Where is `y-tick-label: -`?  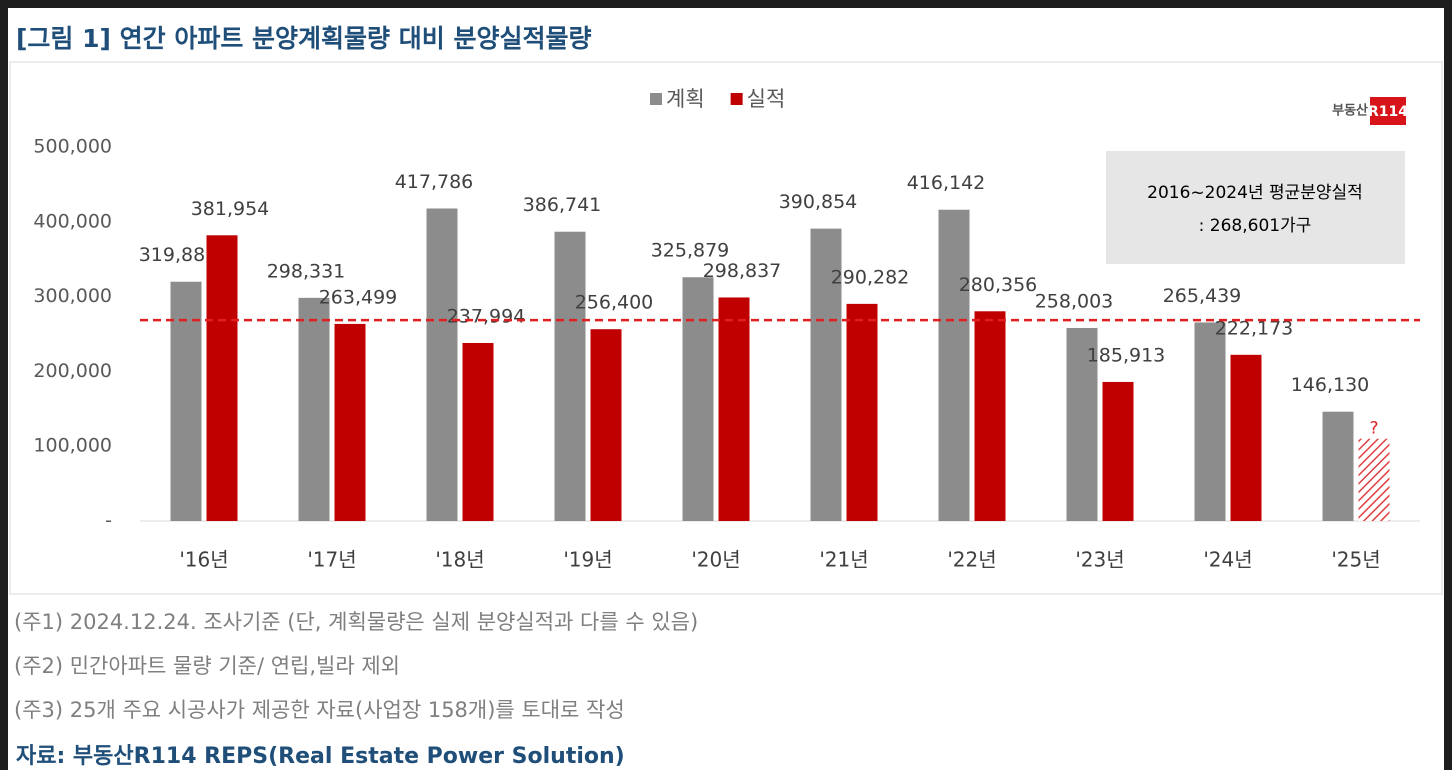 y-tick-label: - is located at coordinates (108, 521).